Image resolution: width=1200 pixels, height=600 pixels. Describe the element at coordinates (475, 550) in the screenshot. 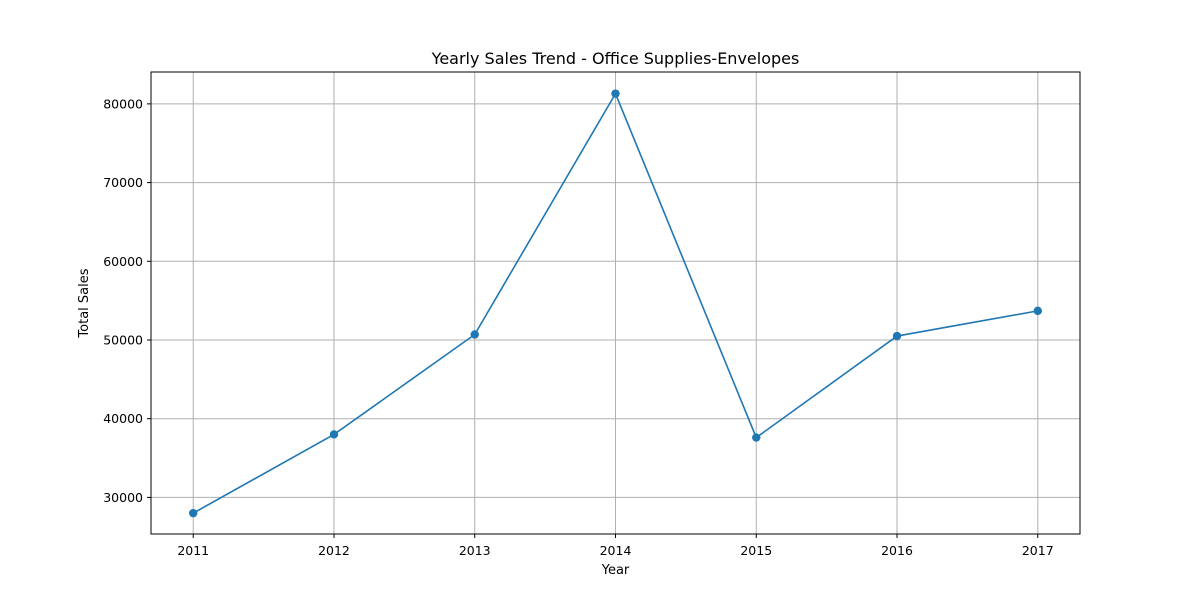

I see `x-tick-label: 2013` at that location.